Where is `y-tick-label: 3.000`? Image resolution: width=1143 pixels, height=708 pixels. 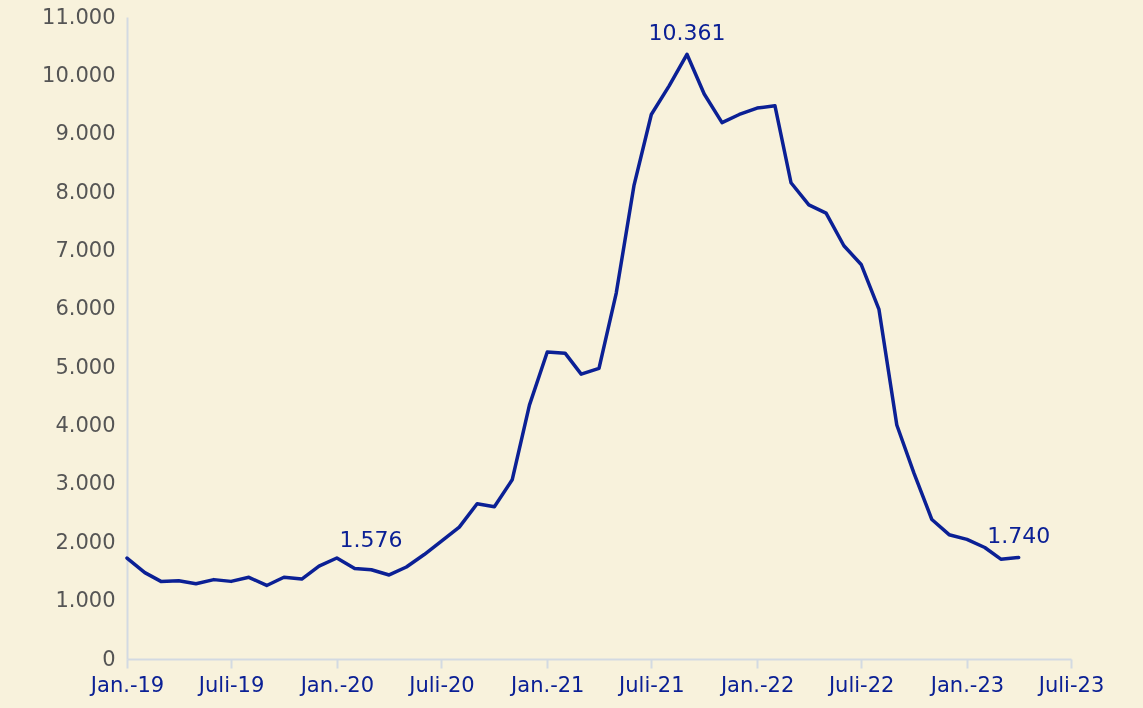
y-tick-label: 3.000 is located at coordinates (85, 483).